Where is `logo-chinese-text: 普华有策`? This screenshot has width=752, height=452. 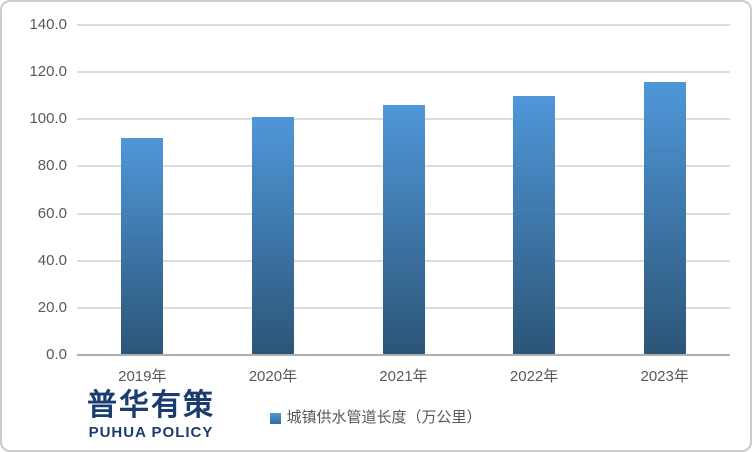 logo-chinese-text: 普华有策 is located at coordinates (151, 405).